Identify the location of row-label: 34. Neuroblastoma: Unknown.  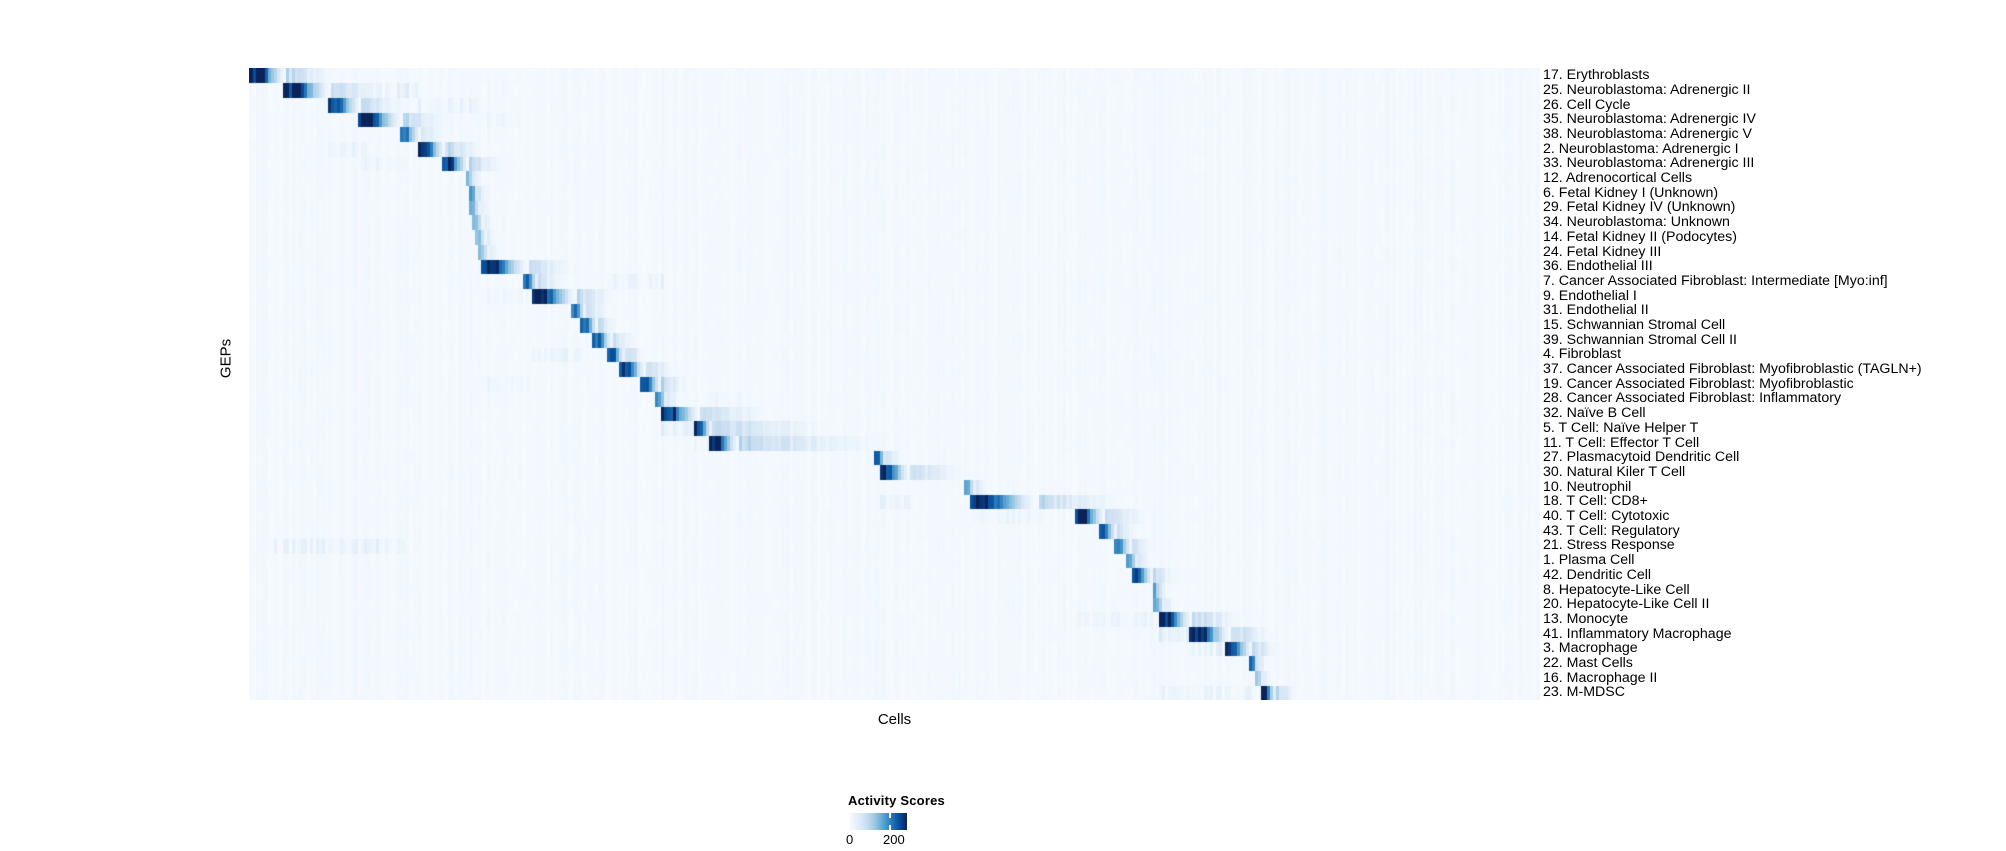
(1636, 222).